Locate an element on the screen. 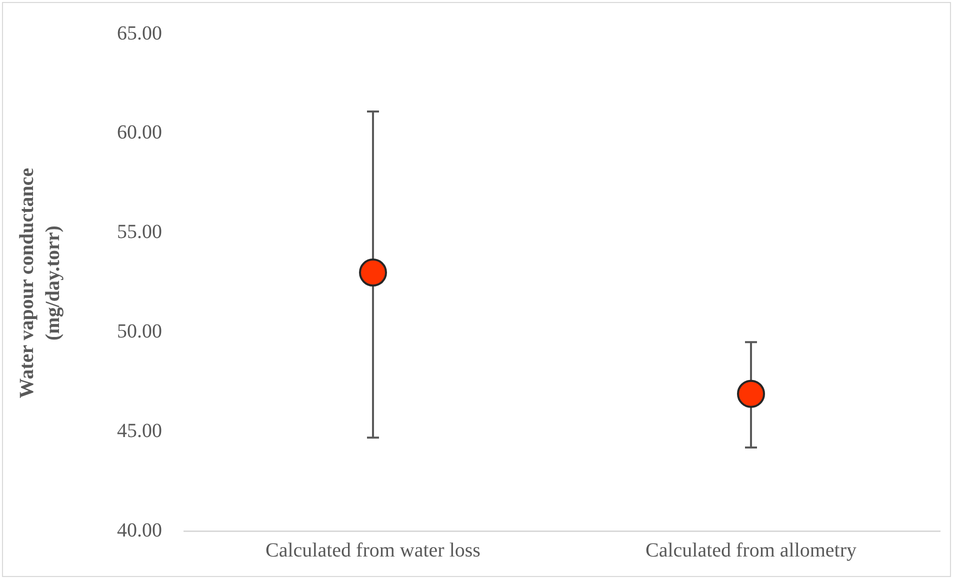 The width and height of the screenshot is (955, 581). y-tick-label: 65.00 is located at coordinates (139, 33).